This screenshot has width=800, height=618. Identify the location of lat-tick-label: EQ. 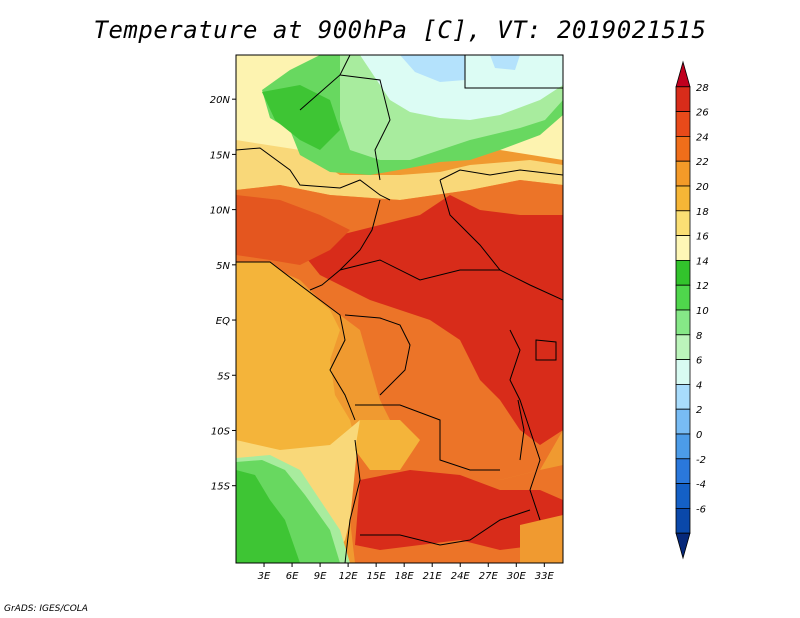
(223, 321).